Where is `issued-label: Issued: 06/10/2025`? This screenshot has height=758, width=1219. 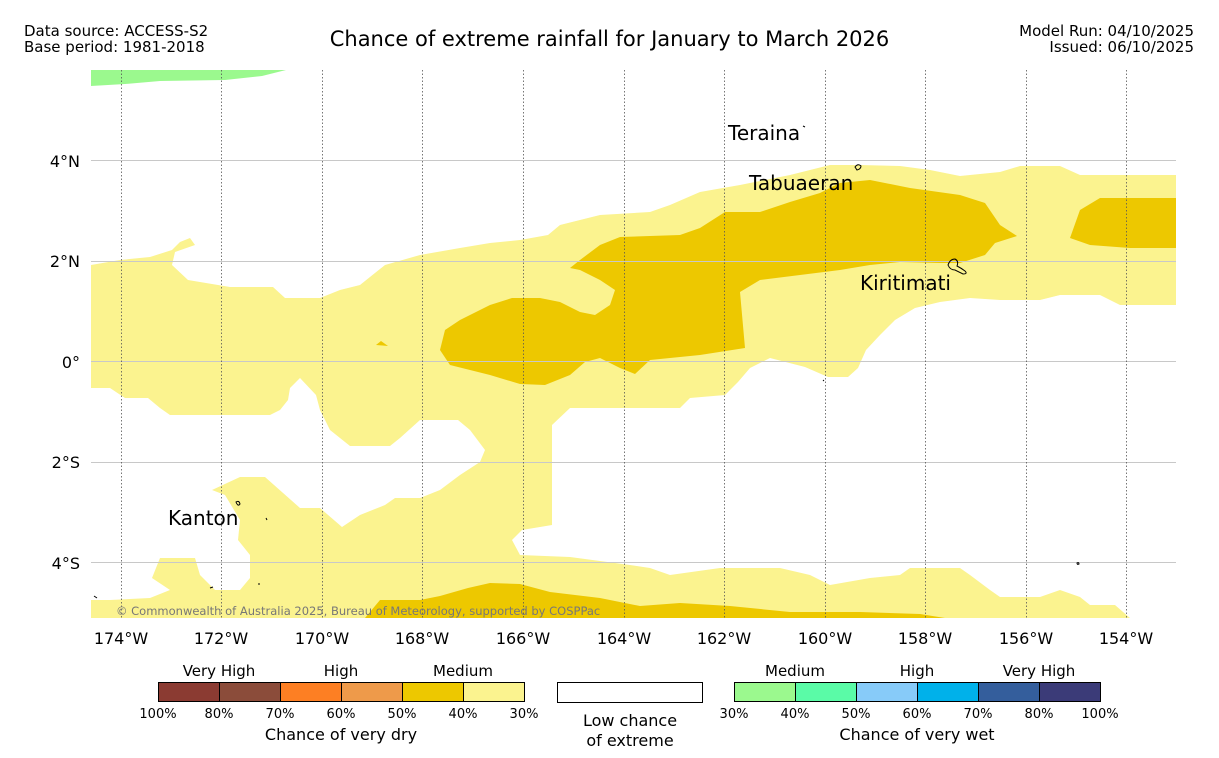
issued-label: Issued: 06/10/2025 is located at coordinates (1121, 47).